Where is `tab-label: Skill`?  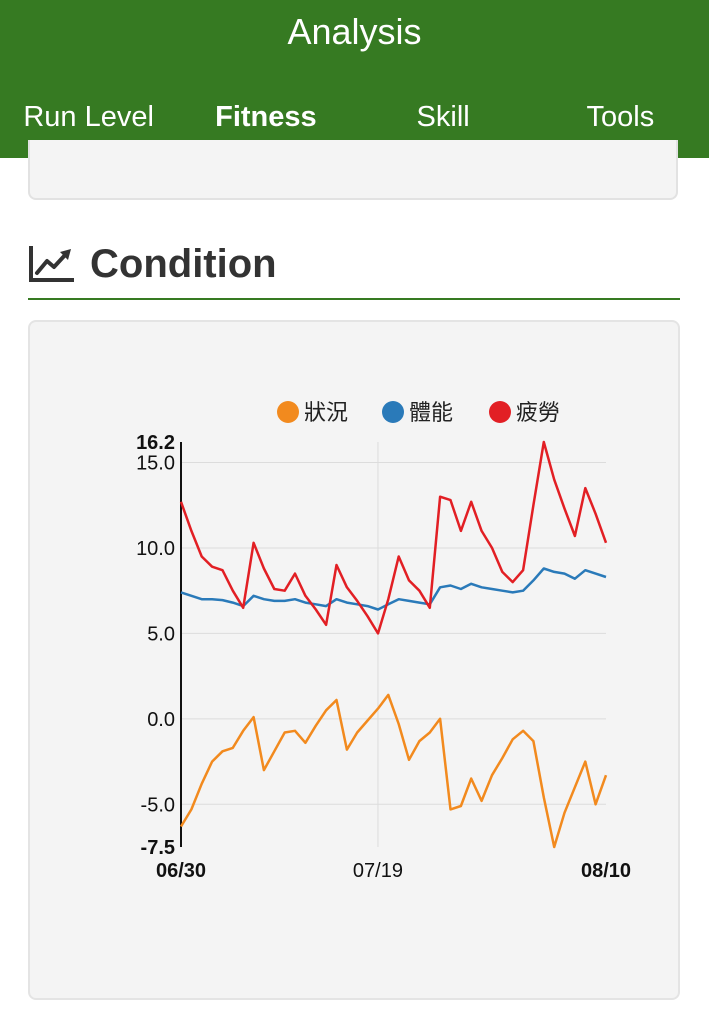 tab-label: Skill is located at coordinates (443, 117).